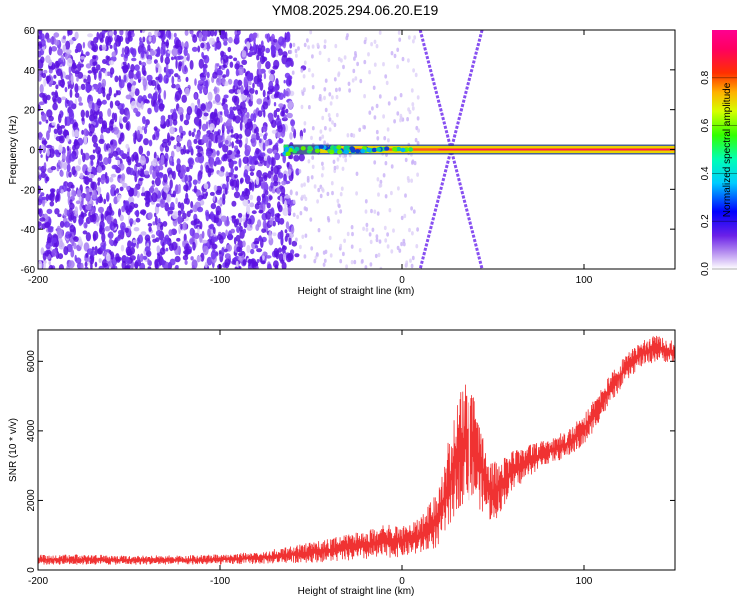  Describe the element at coordinates (379, 149) in the screenshot. I see `carrier-onset-blob` at that location.